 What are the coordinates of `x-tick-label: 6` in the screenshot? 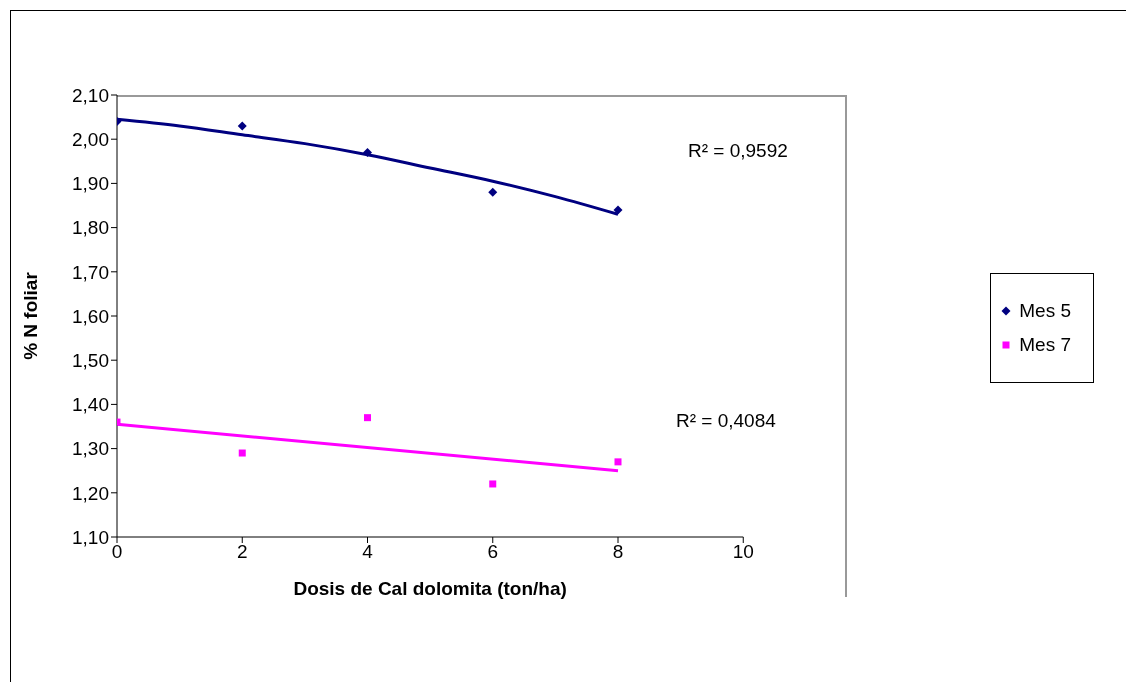 It's located at (493, 552).